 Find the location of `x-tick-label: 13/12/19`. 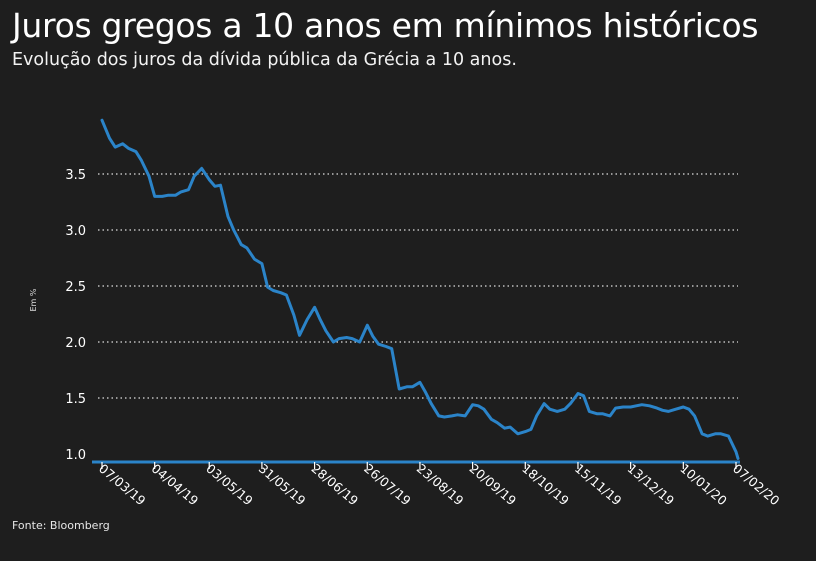

x-tick-label: 13/12/19 is located at coordinates (651, 485).